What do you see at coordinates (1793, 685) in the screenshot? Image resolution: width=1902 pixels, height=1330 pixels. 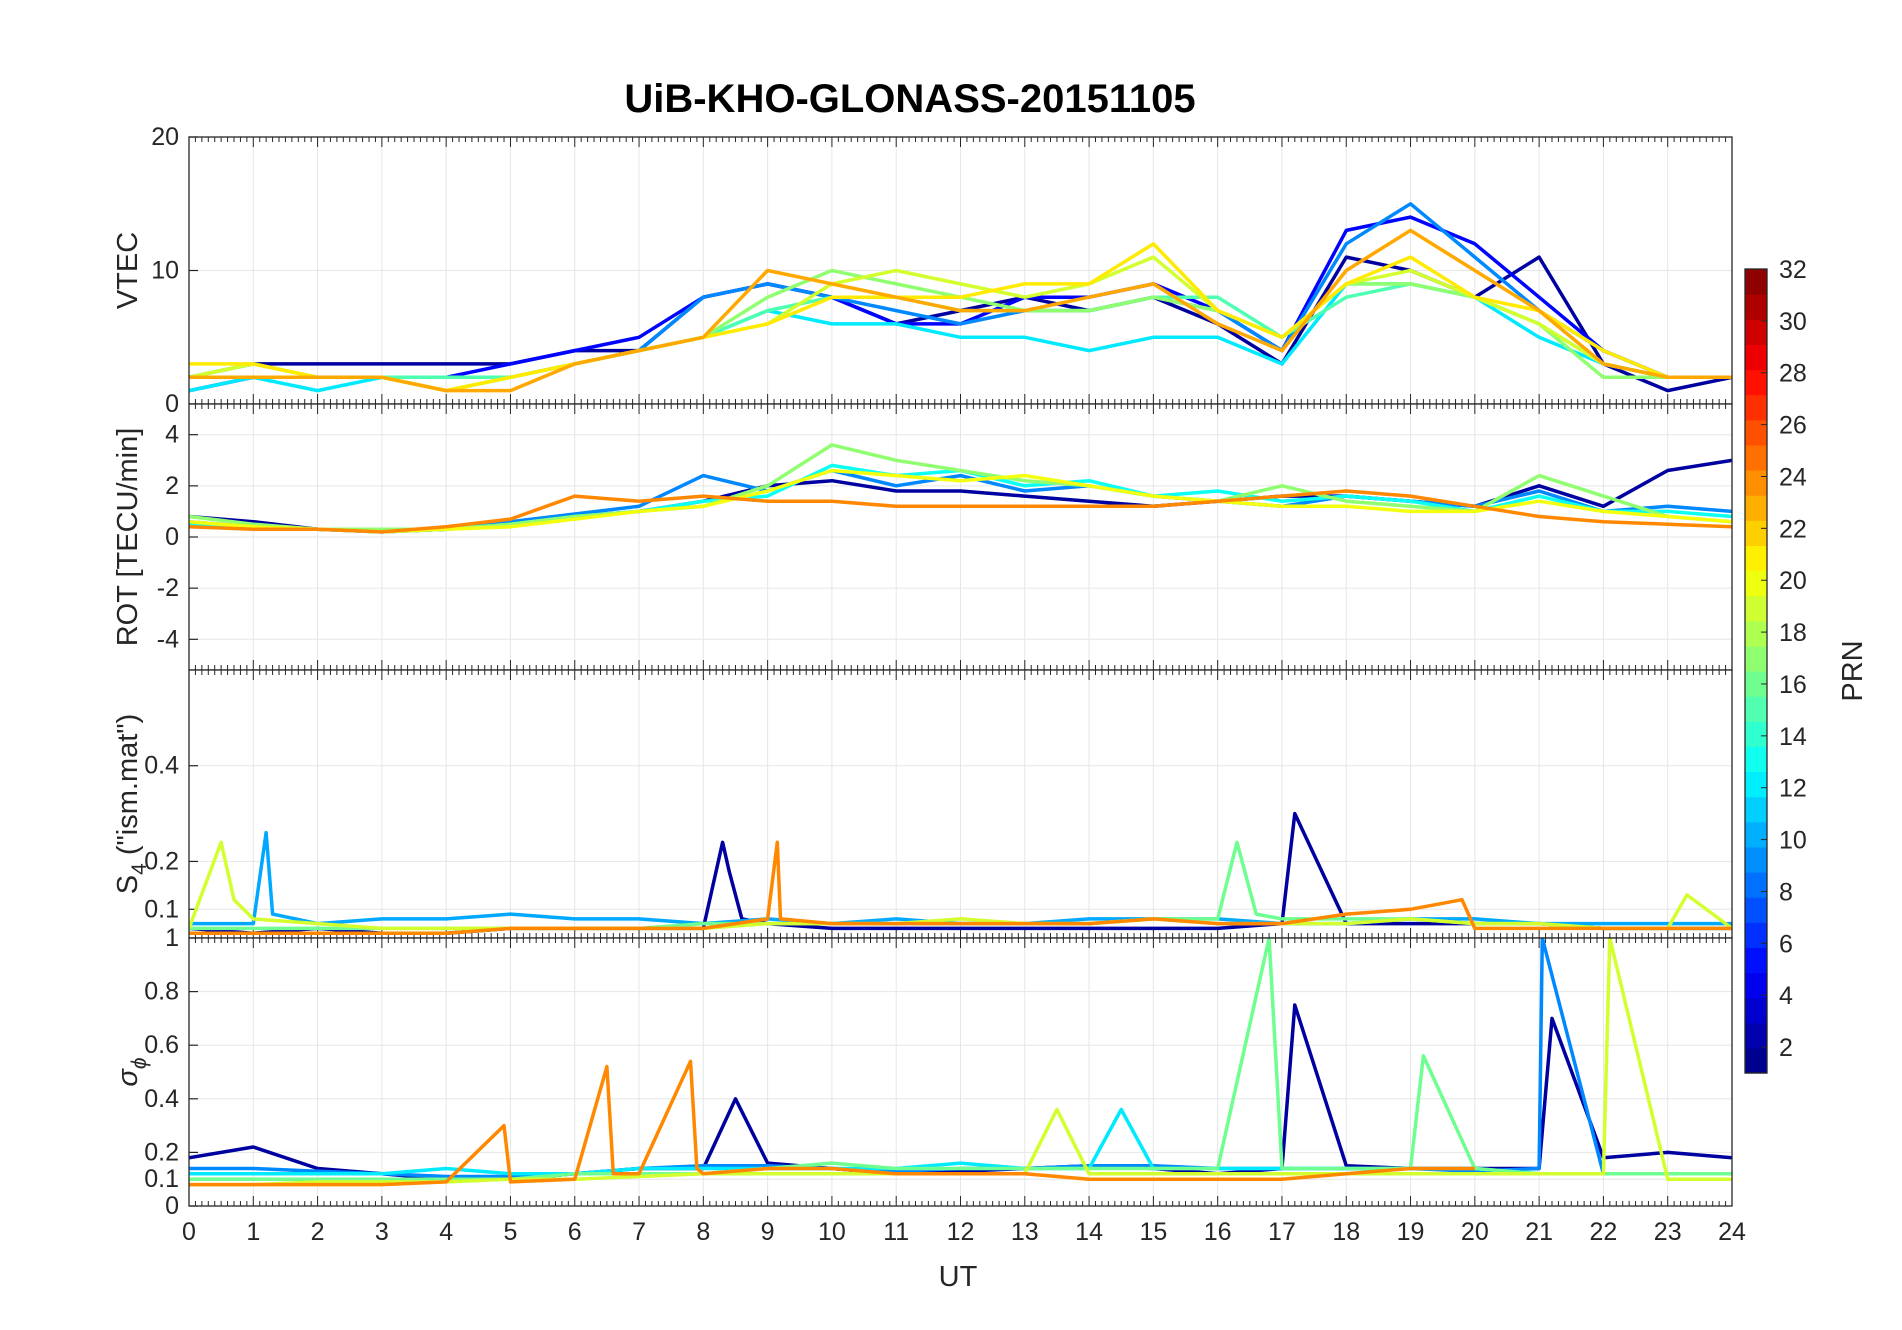 I see `colorbar-tick-label: 16` at bounding box center [1793, 685].